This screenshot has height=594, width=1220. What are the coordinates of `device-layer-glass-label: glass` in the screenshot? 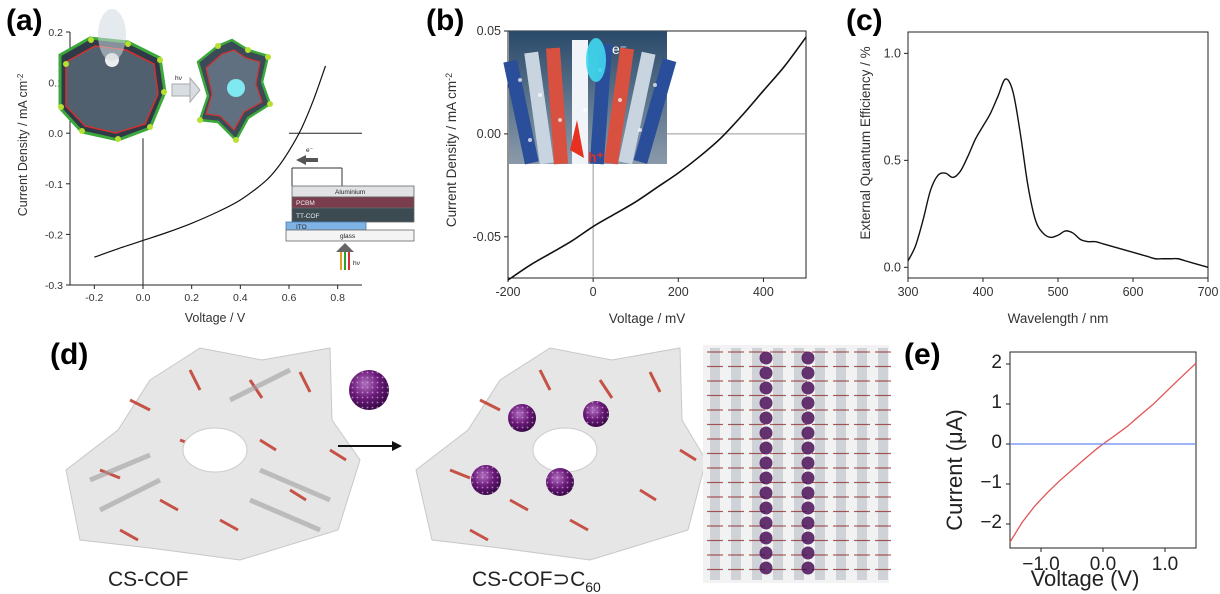 It's located at (348, 236).